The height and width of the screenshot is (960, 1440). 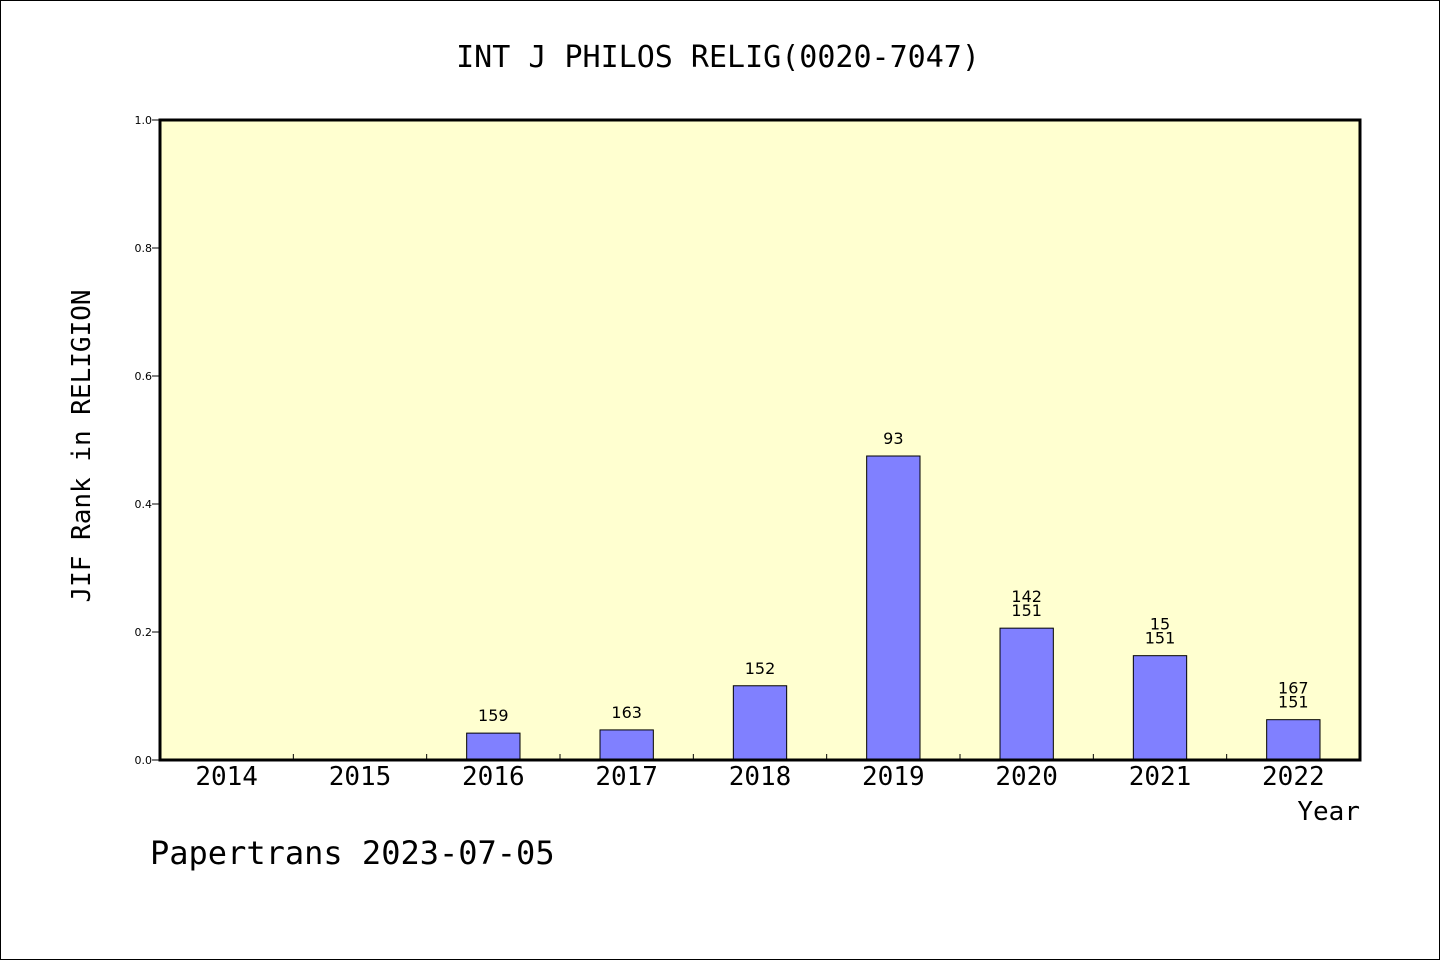 I want to click on x-tick-label: 2018, so click(x=760, y=777).